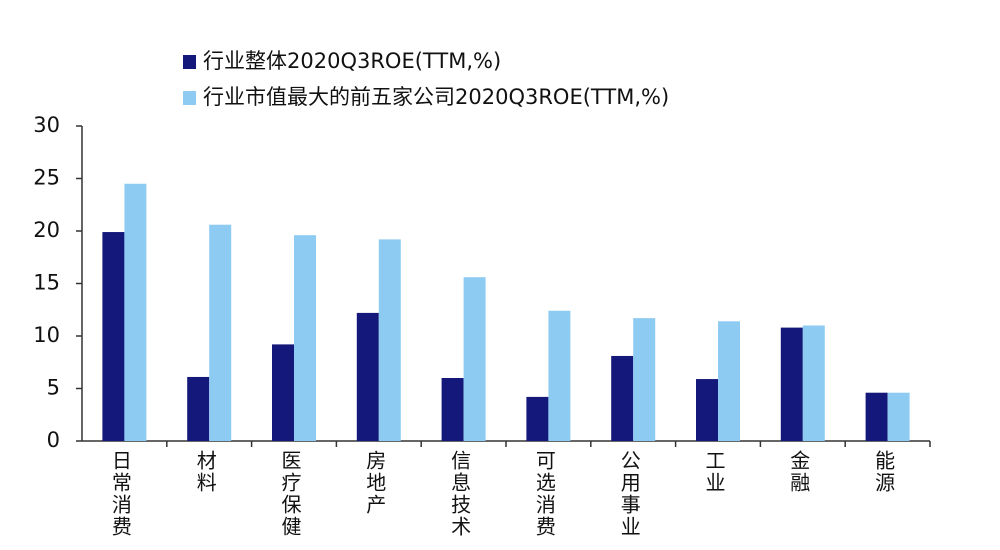  What do you see at coordinates (205, 472) in the screenshot?
I see `x-tick-label: 材料` at bounding box center [205, 472].